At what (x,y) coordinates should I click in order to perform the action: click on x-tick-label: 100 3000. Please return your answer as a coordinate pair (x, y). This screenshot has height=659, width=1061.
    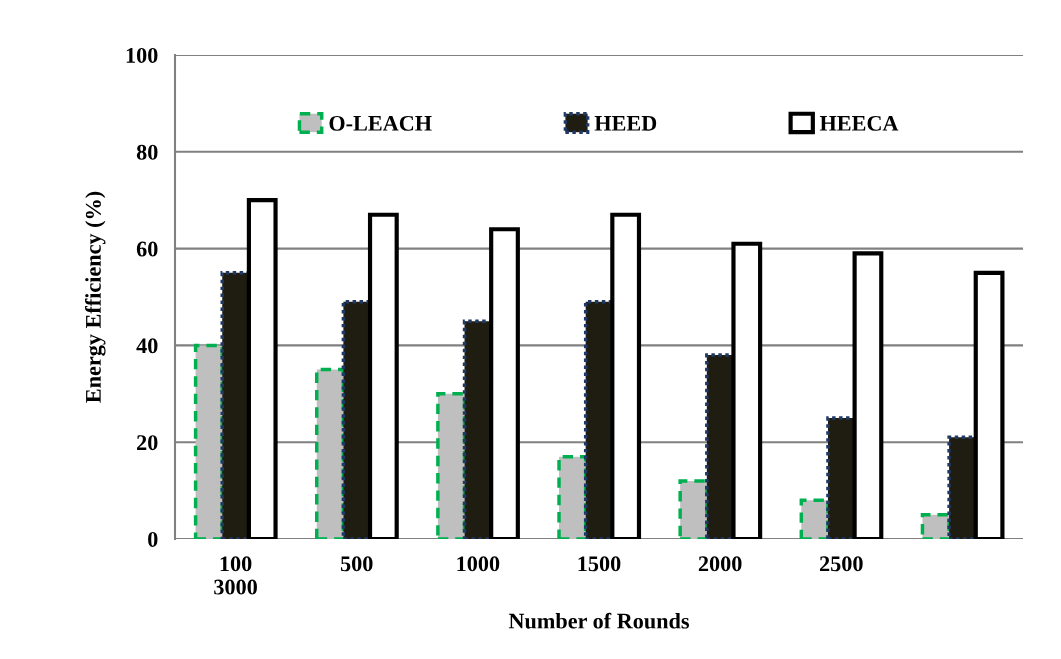
    Looking at the image, I should click on (235, 575).